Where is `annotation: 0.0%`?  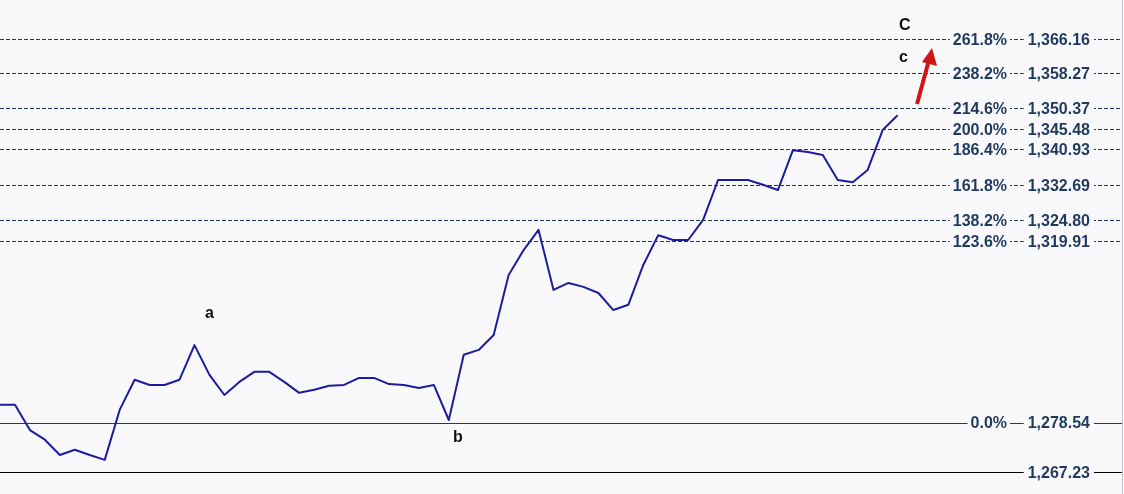 annotation: 0.0% is located at coordinates (988, 423).